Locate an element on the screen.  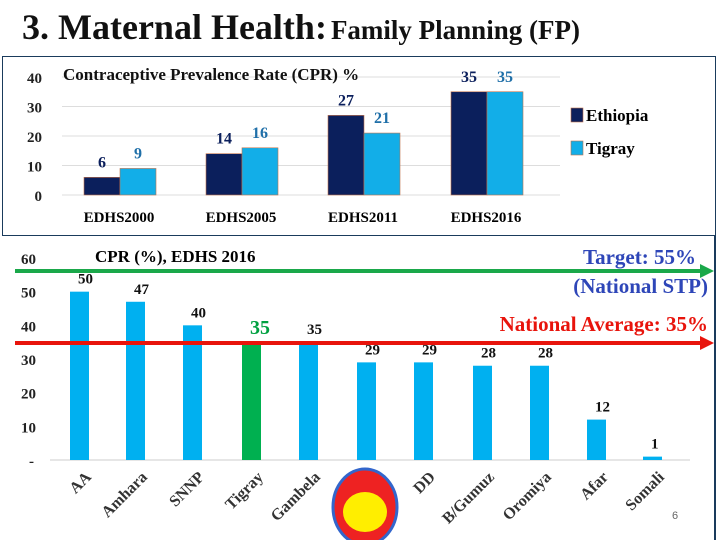
x-tick-label: DD is located at coordinates (424, 483).